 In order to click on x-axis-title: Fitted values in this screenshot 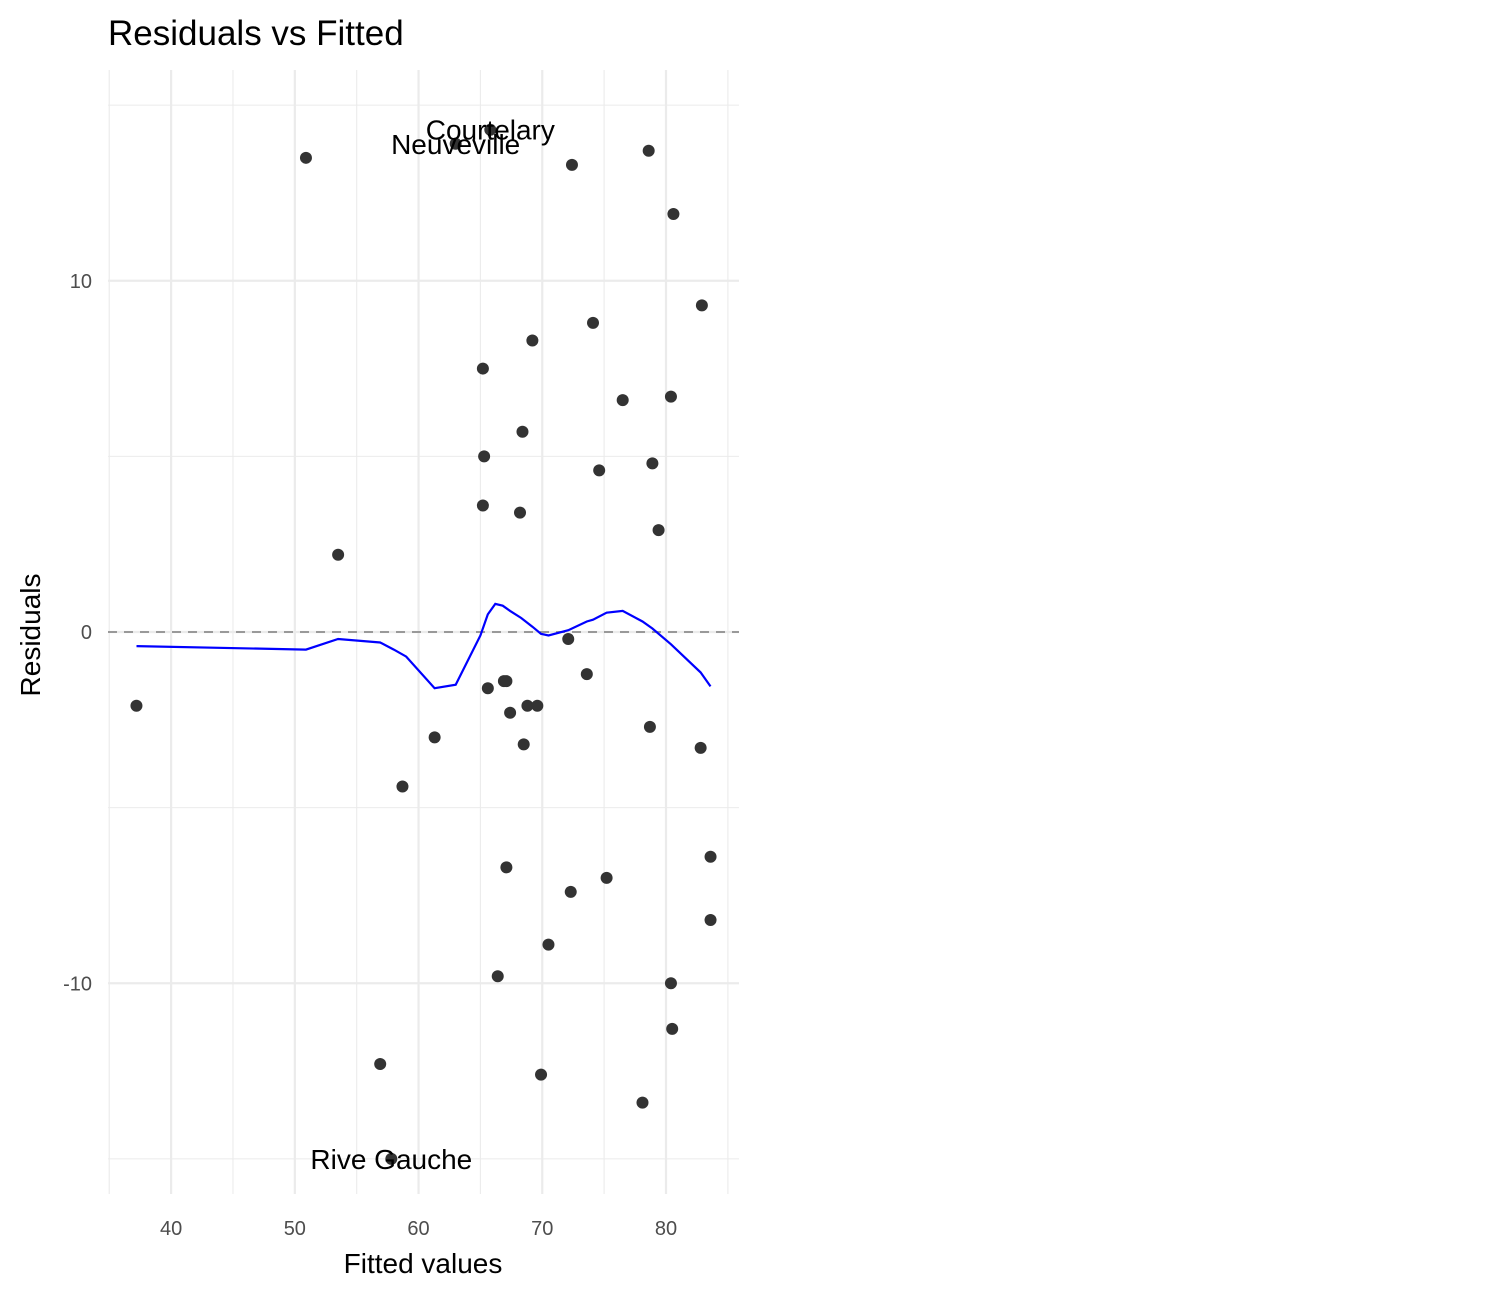, I will do `click(423, 1263)`.